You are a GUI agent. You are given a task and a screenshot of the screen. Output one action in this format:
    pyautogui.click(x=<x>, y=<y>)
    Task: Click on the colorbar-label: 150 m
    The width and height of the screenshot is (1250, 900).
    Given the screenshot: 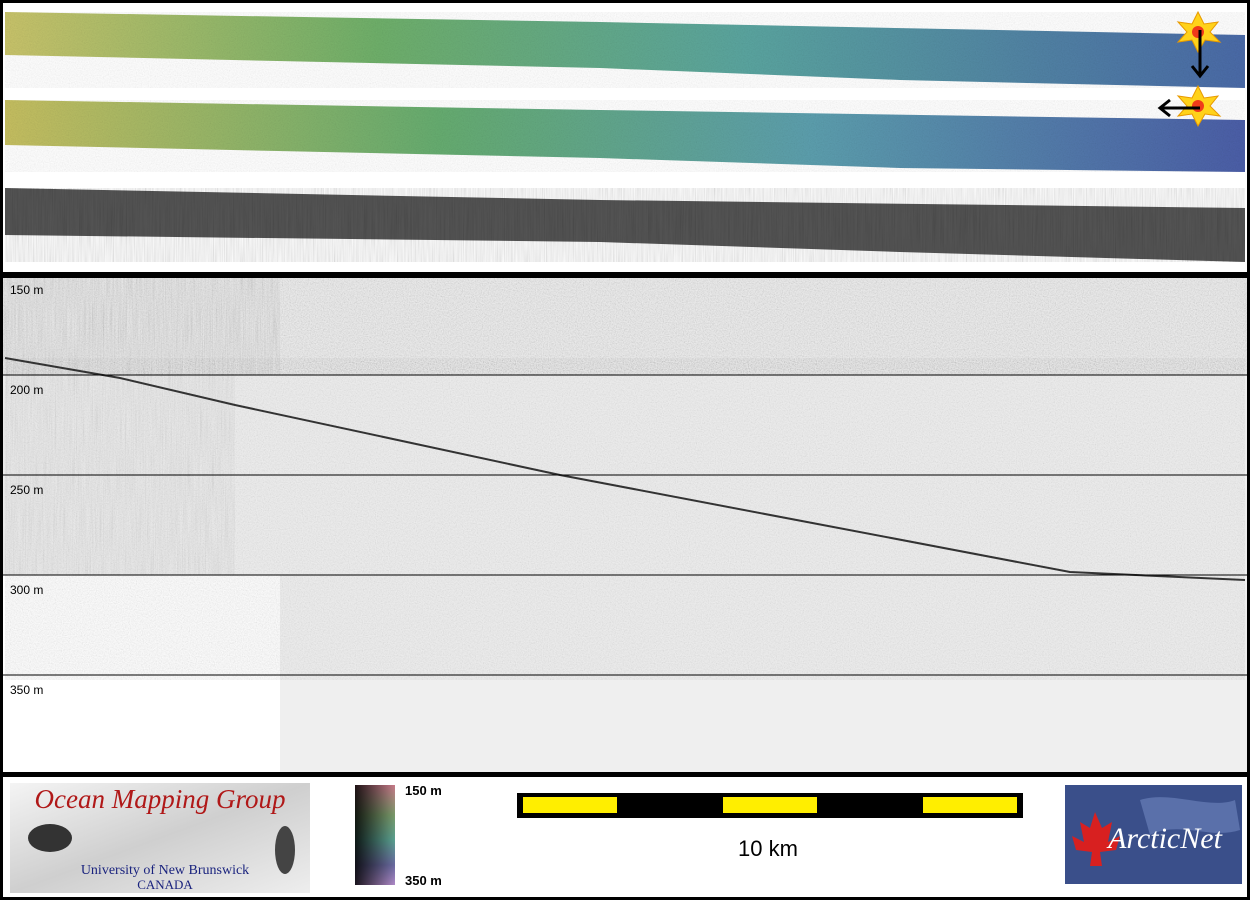 What is the action you would take?
    pyautogui.click(x=423, y=790)
    